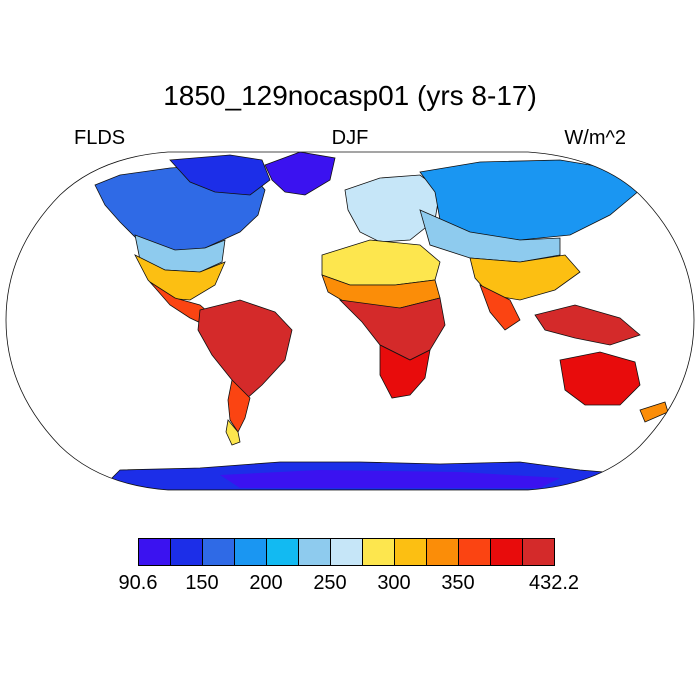  Describe the element at coordinates (394, 583) in the screenshot. I see `colorbar-label: 300` at that location.